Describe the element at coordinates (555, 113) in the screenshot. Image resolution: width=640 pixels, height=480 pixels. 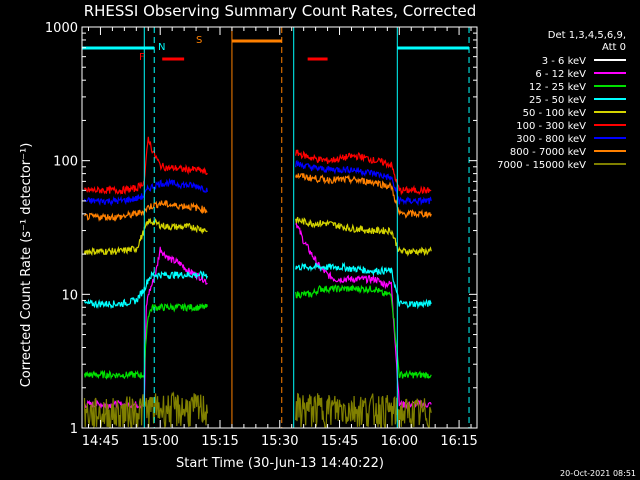
I see `legend-label: 50 - 100 keV` at that location.